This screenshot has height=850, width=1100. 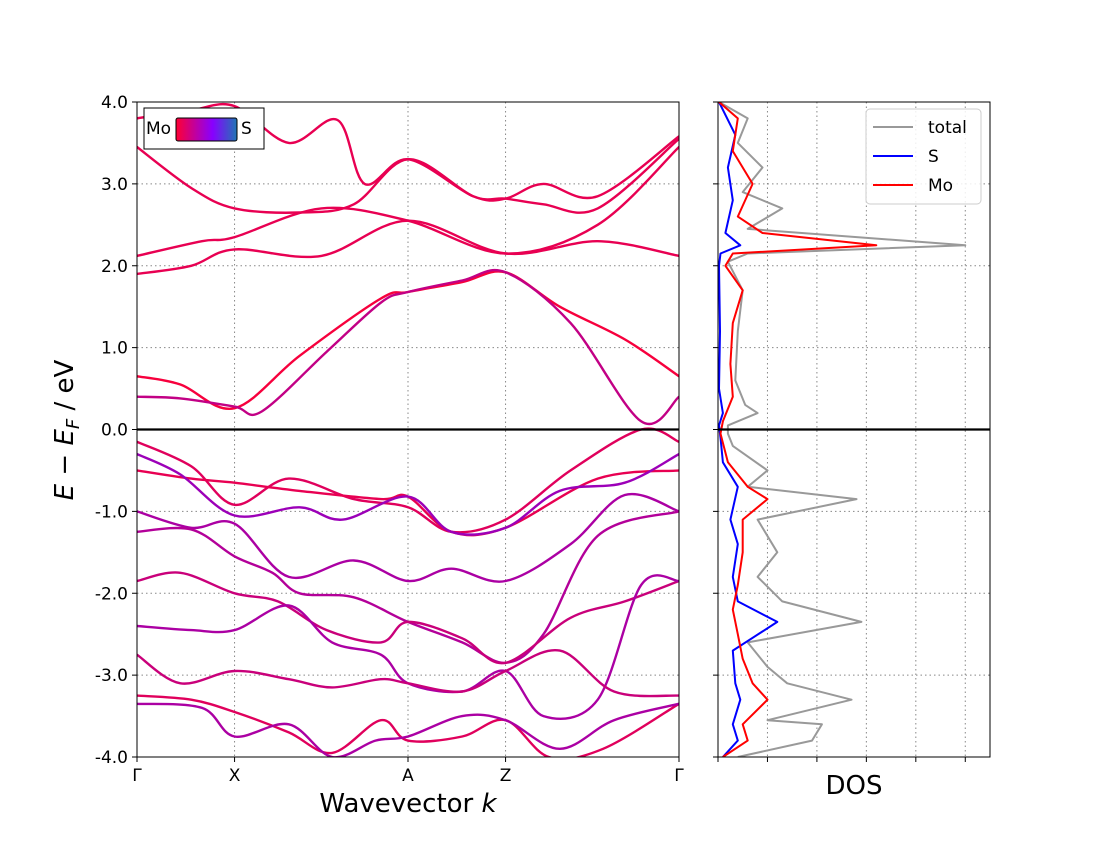 I want to click on band-y-tick-label: 4.0, so click(x=114, y=103).